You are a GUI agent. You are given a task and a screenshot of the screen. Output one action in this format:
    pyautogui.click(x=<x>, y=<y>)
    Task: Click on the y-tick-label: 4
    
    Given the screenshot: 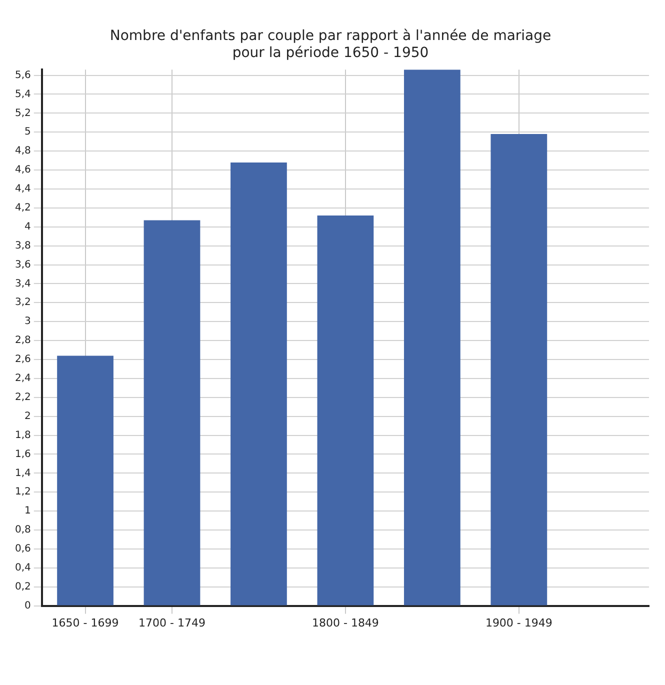 What is the action you would take?
    pyautogui.click(x=27, y=226)
    